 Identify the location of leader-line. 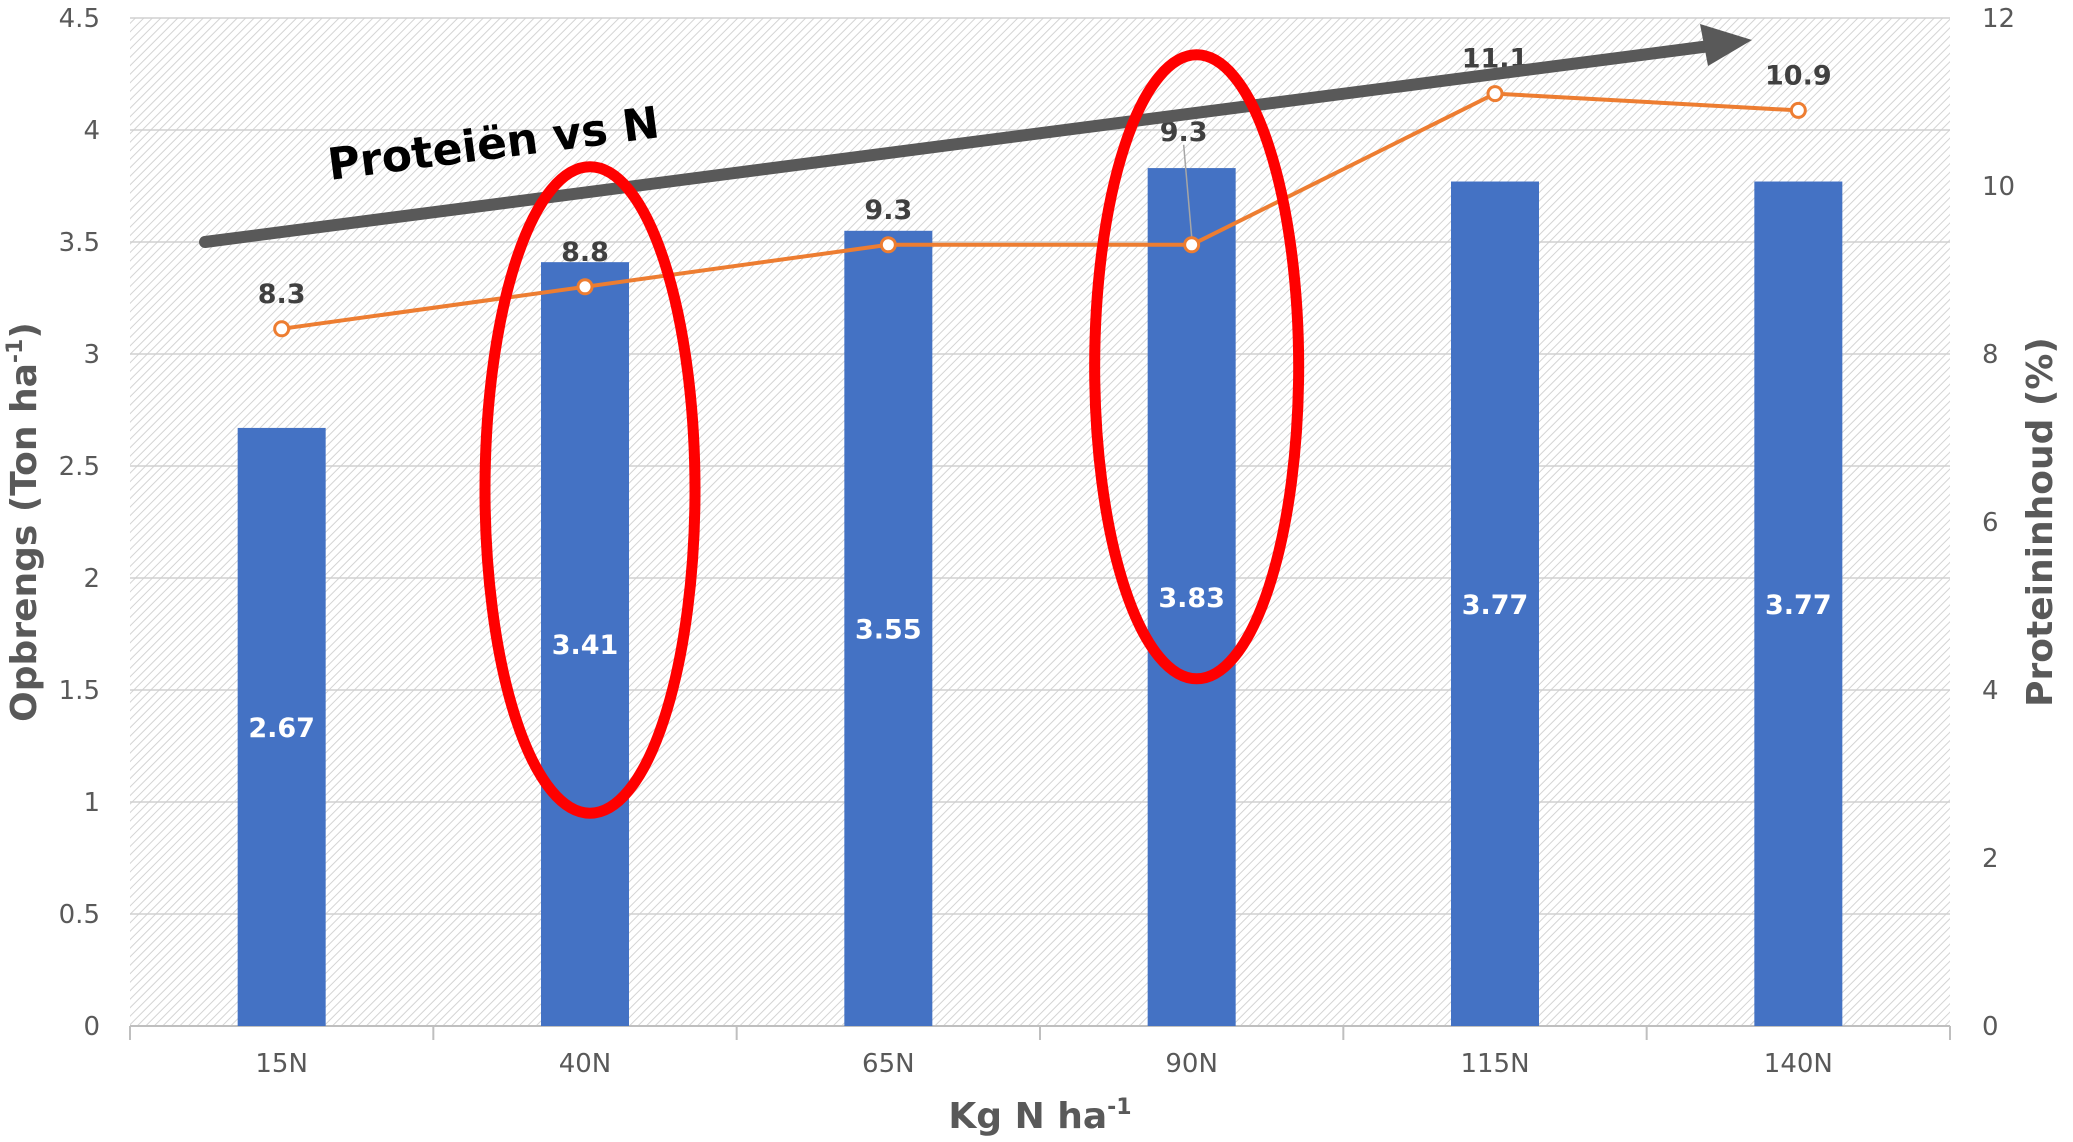
(1187, 190).